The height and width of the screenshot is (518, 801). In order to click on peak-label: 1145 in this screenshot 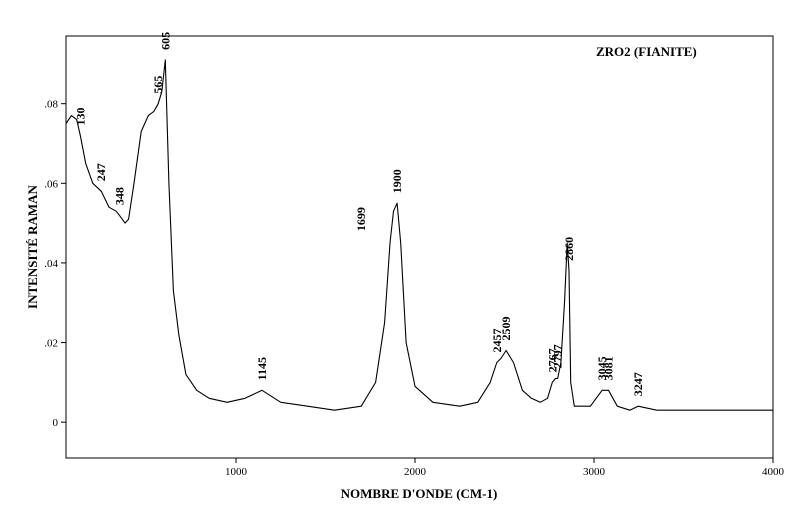, I will do `click(262, 368)`.